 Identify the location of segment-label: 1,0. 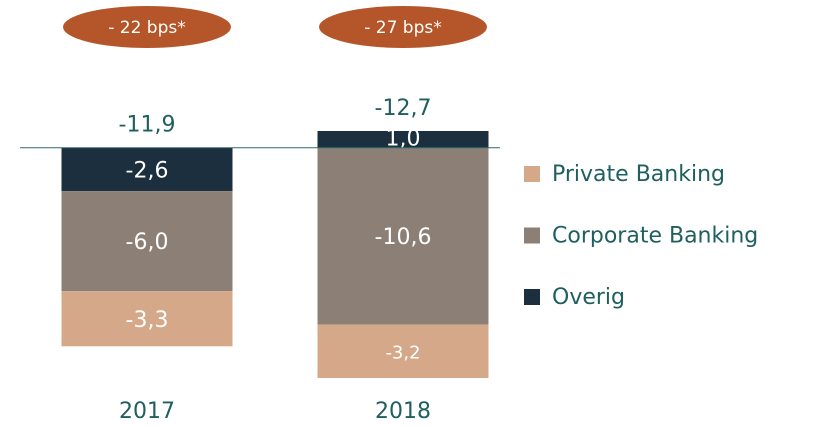
(403, 138).